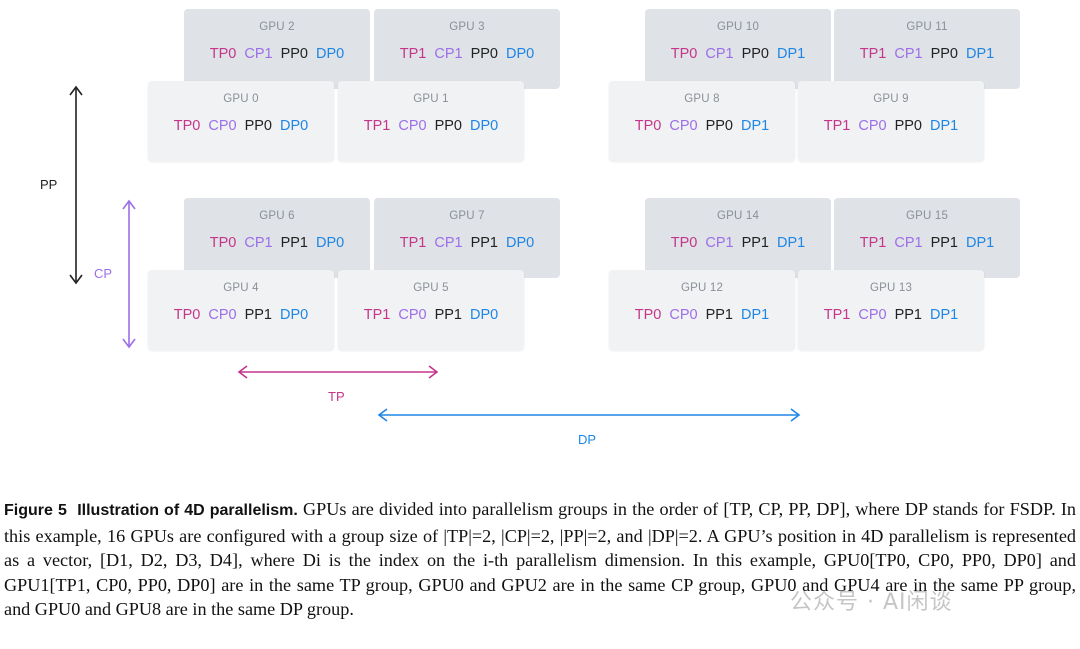 The width and height of the screenshot is (1080, 649). What do you see at coordinates (277, 216) in the screenshot?
I see `gpu-name: GPU 6` at bounding box center [277, 216].